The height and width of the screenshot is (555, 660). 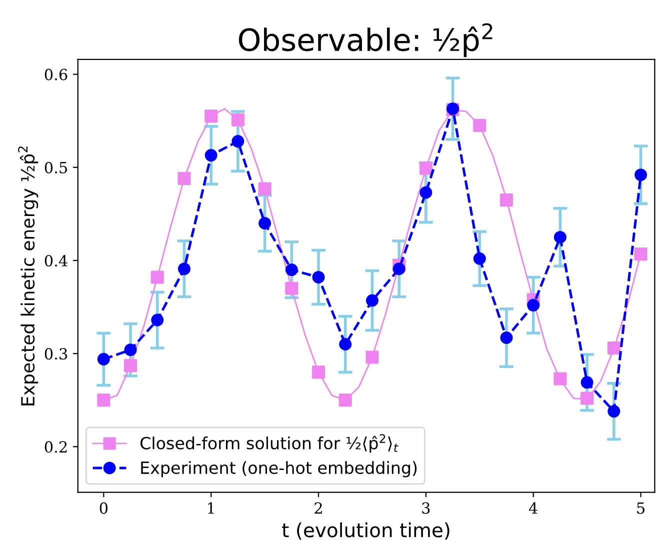 What do you see at coordinates (533, 508) in the screenshot?
I see `x-tick-label: 4` at bounding box center [533, 508].